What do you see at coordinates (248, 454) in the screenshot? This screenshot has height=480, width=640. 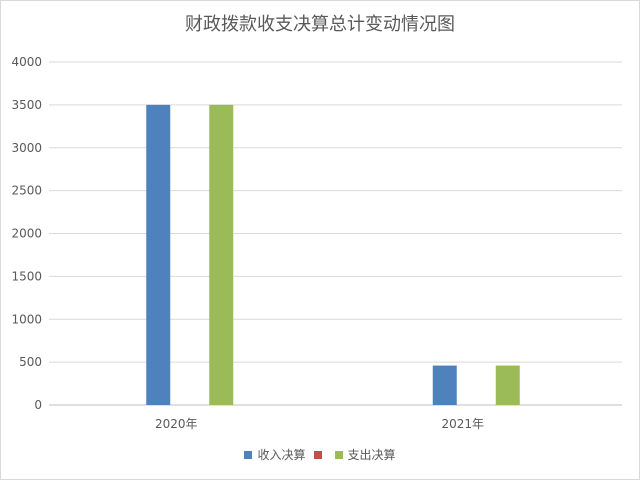 I see `legend-swatch-income` at bounding box center [248, 454].